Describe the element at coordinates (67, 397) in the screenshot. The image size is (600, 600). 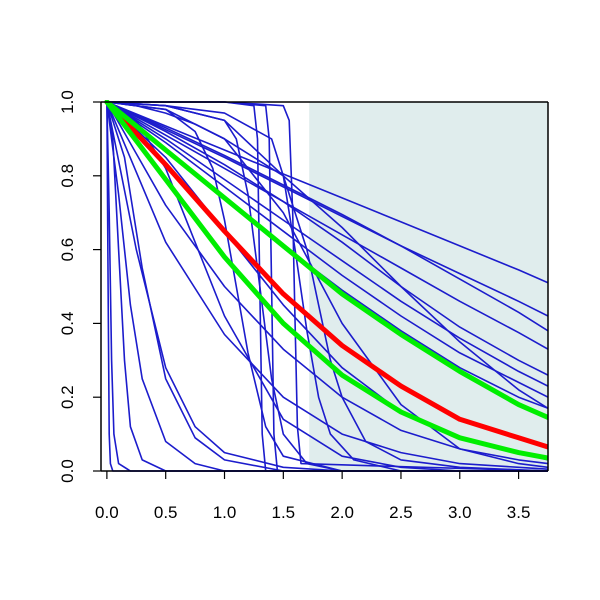
I see `y-tick-label: 0.2` at that location.